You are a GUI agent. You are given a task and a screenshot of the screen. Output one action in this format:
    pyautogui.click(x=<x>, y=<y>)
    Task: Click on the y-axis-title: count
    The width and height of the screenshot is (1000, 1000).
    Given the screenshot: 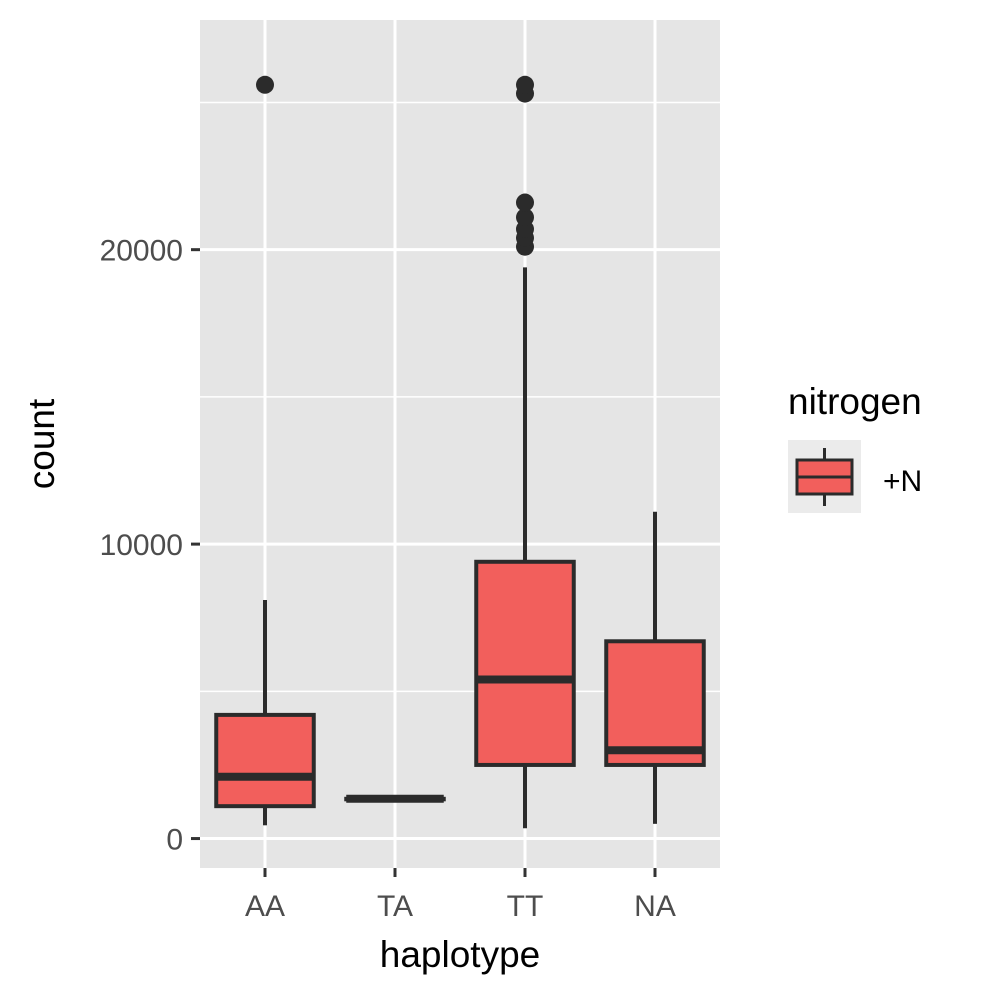 What is the action you would take?
    pyautogui.click(x=41, y=443)
    